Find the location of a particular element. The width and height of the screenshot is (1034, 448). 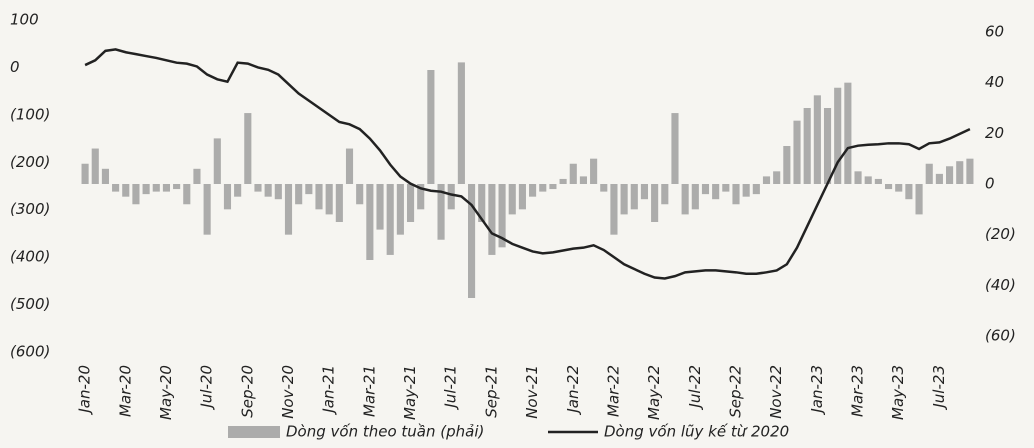

y2-tick-label: (20) is located at coordinates (1000, 234).